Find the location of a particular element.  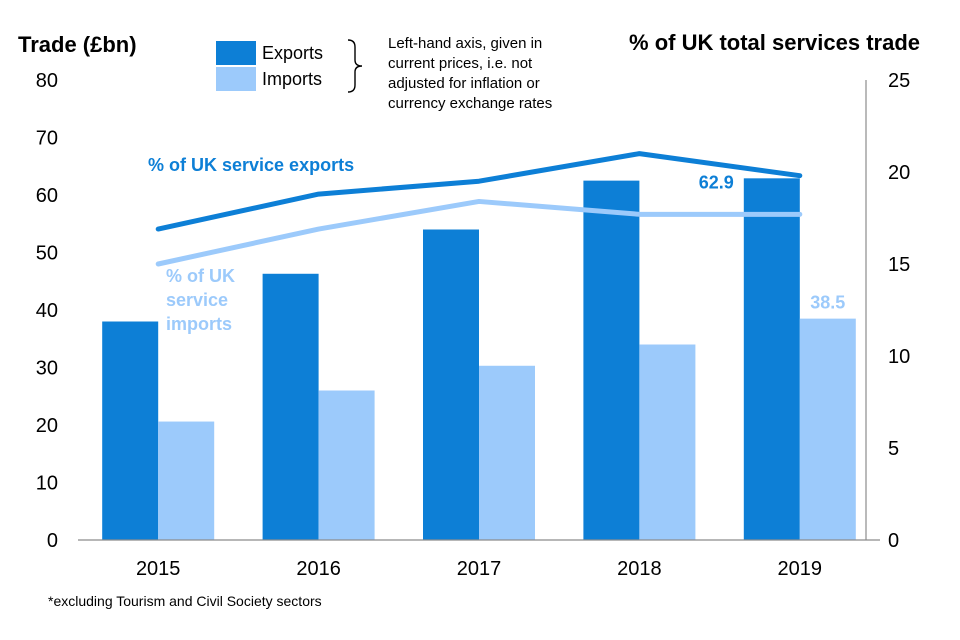

left-tick-label: 30 is located at coordinates (47, 369).